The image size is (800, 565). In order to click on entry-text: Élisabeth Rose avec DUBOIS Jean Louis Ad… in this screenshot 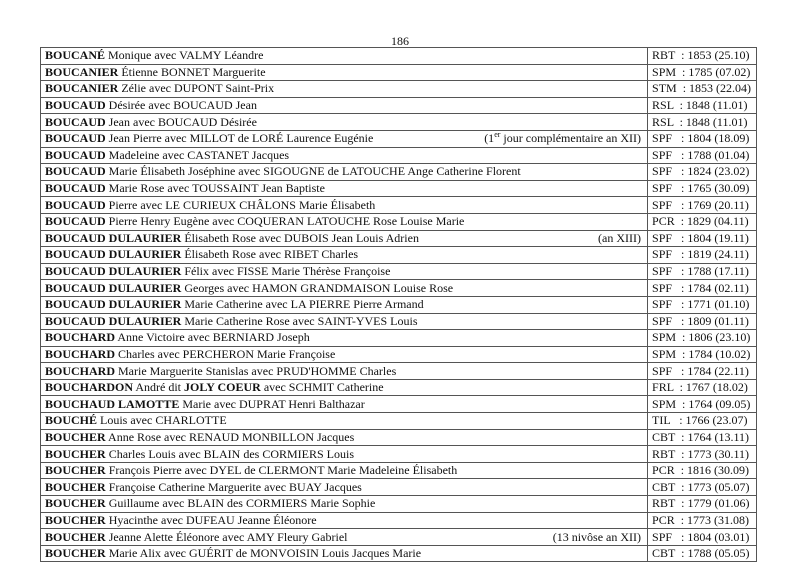, I will do `click(300, 237)`.